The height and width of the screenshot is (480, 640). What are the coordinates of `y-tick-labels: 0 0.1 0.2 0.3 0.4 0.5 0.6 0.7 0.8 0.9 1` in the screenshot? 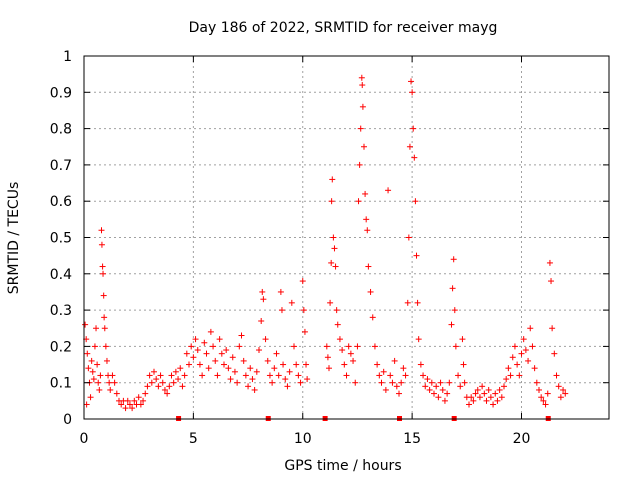 It's located at (61, 238).